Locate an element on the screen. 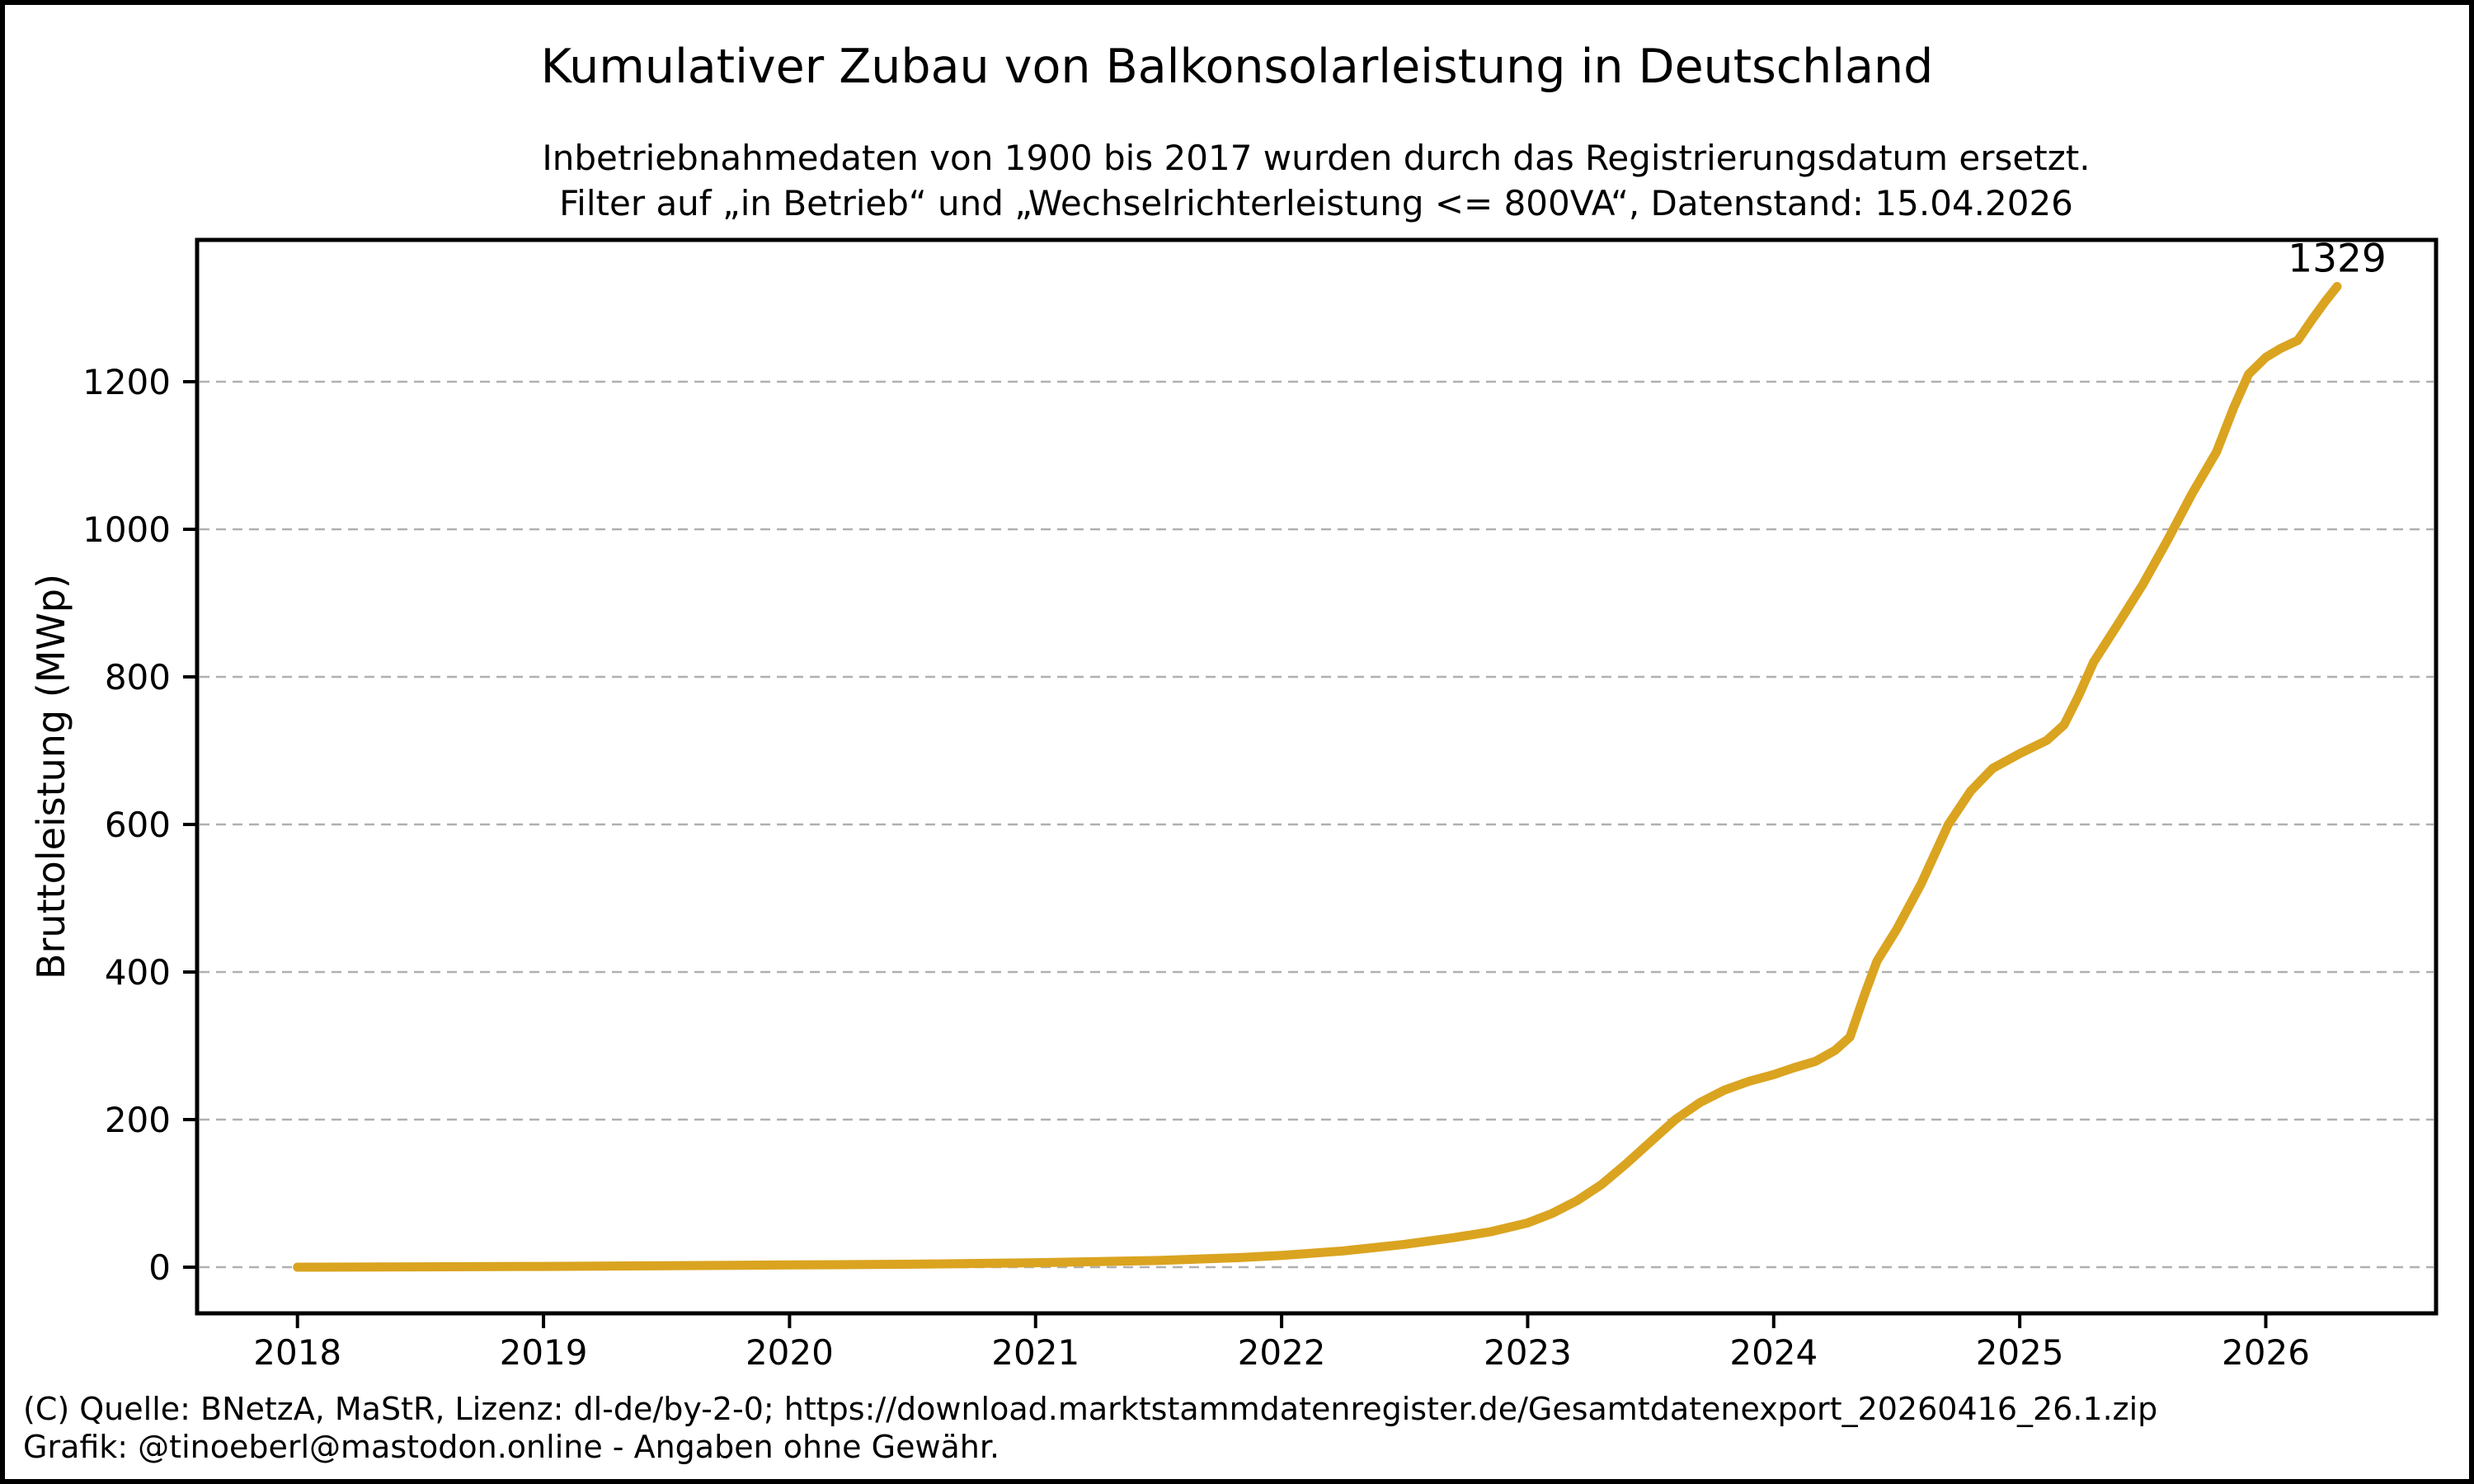 This screenshot has width=2474, height=1484. y-tick-label-400: 400 is located at coordinates (138, 973).